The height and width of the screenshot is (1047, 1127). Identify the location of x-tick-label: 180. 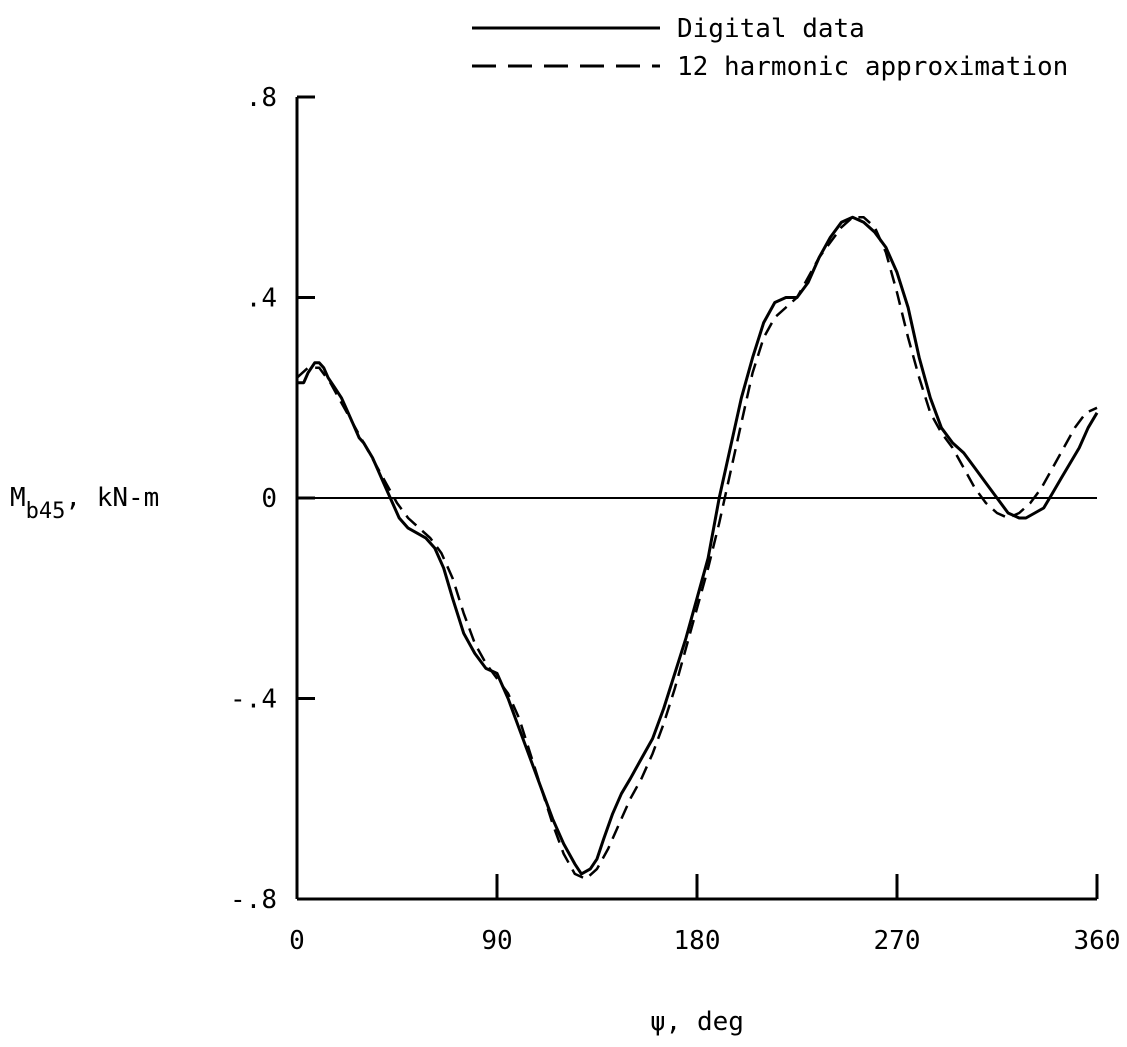
(697, 941).